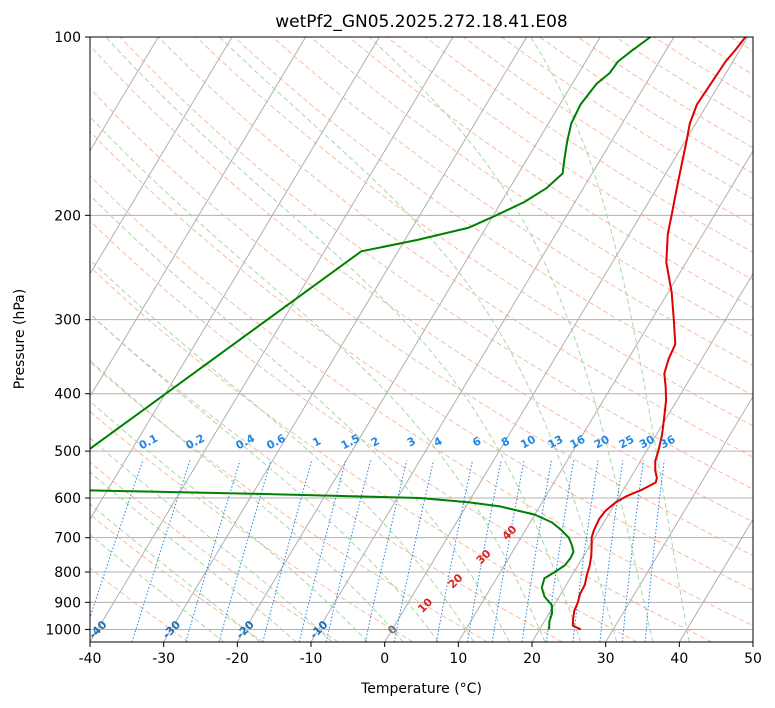  Describe the element at coordinates (532, 659) in the screenshot. I see `x-tick-label: 20` at that location.